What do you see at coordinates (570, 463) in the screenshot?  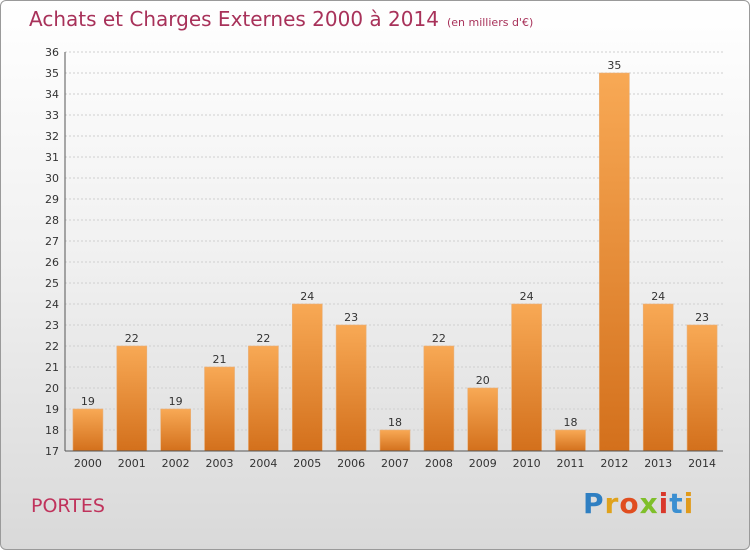 I see `x-tick-label: 2011` at bounding box center [570, 463].